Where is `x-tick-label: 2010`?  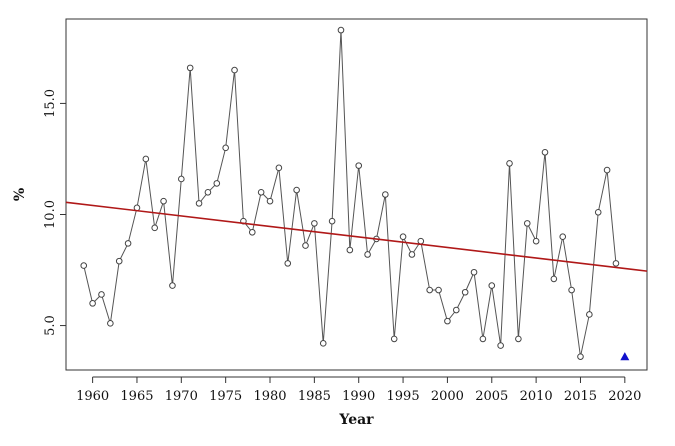 x-tick-label: 2010 is located at coordinates (536, 396).